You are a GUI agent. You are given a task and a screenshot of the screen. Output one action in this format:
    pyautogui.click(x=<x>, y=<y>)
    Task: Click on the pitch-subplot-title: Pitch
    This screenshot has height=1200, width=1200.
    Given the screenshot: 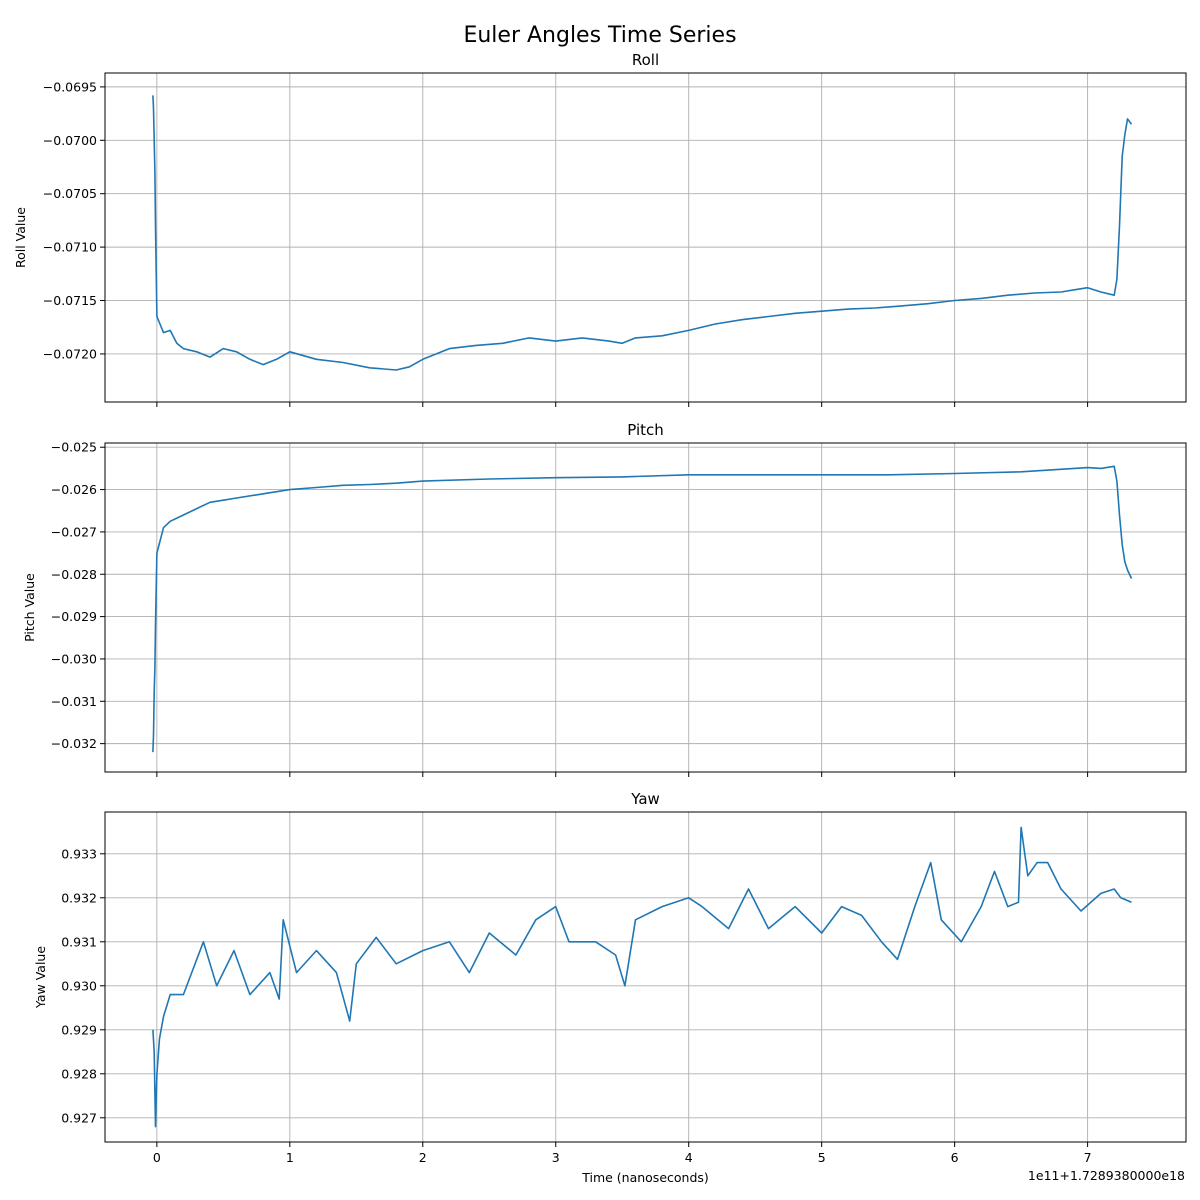 What is the action you would take?
    pyautogui.click(x=645, y=430)
    